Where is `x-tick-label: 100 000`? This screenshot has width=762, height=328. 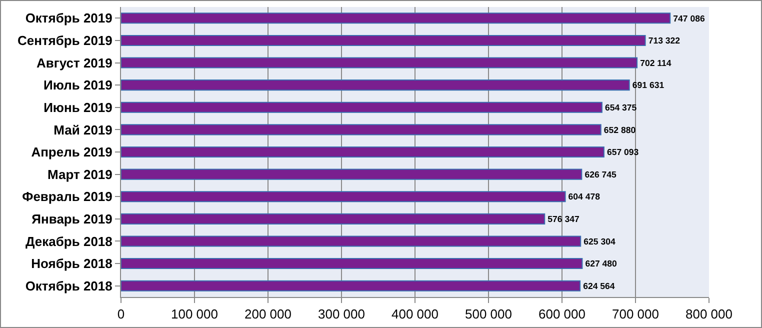 x-tick-label: 100 000 is located at coordinates (194, 314).